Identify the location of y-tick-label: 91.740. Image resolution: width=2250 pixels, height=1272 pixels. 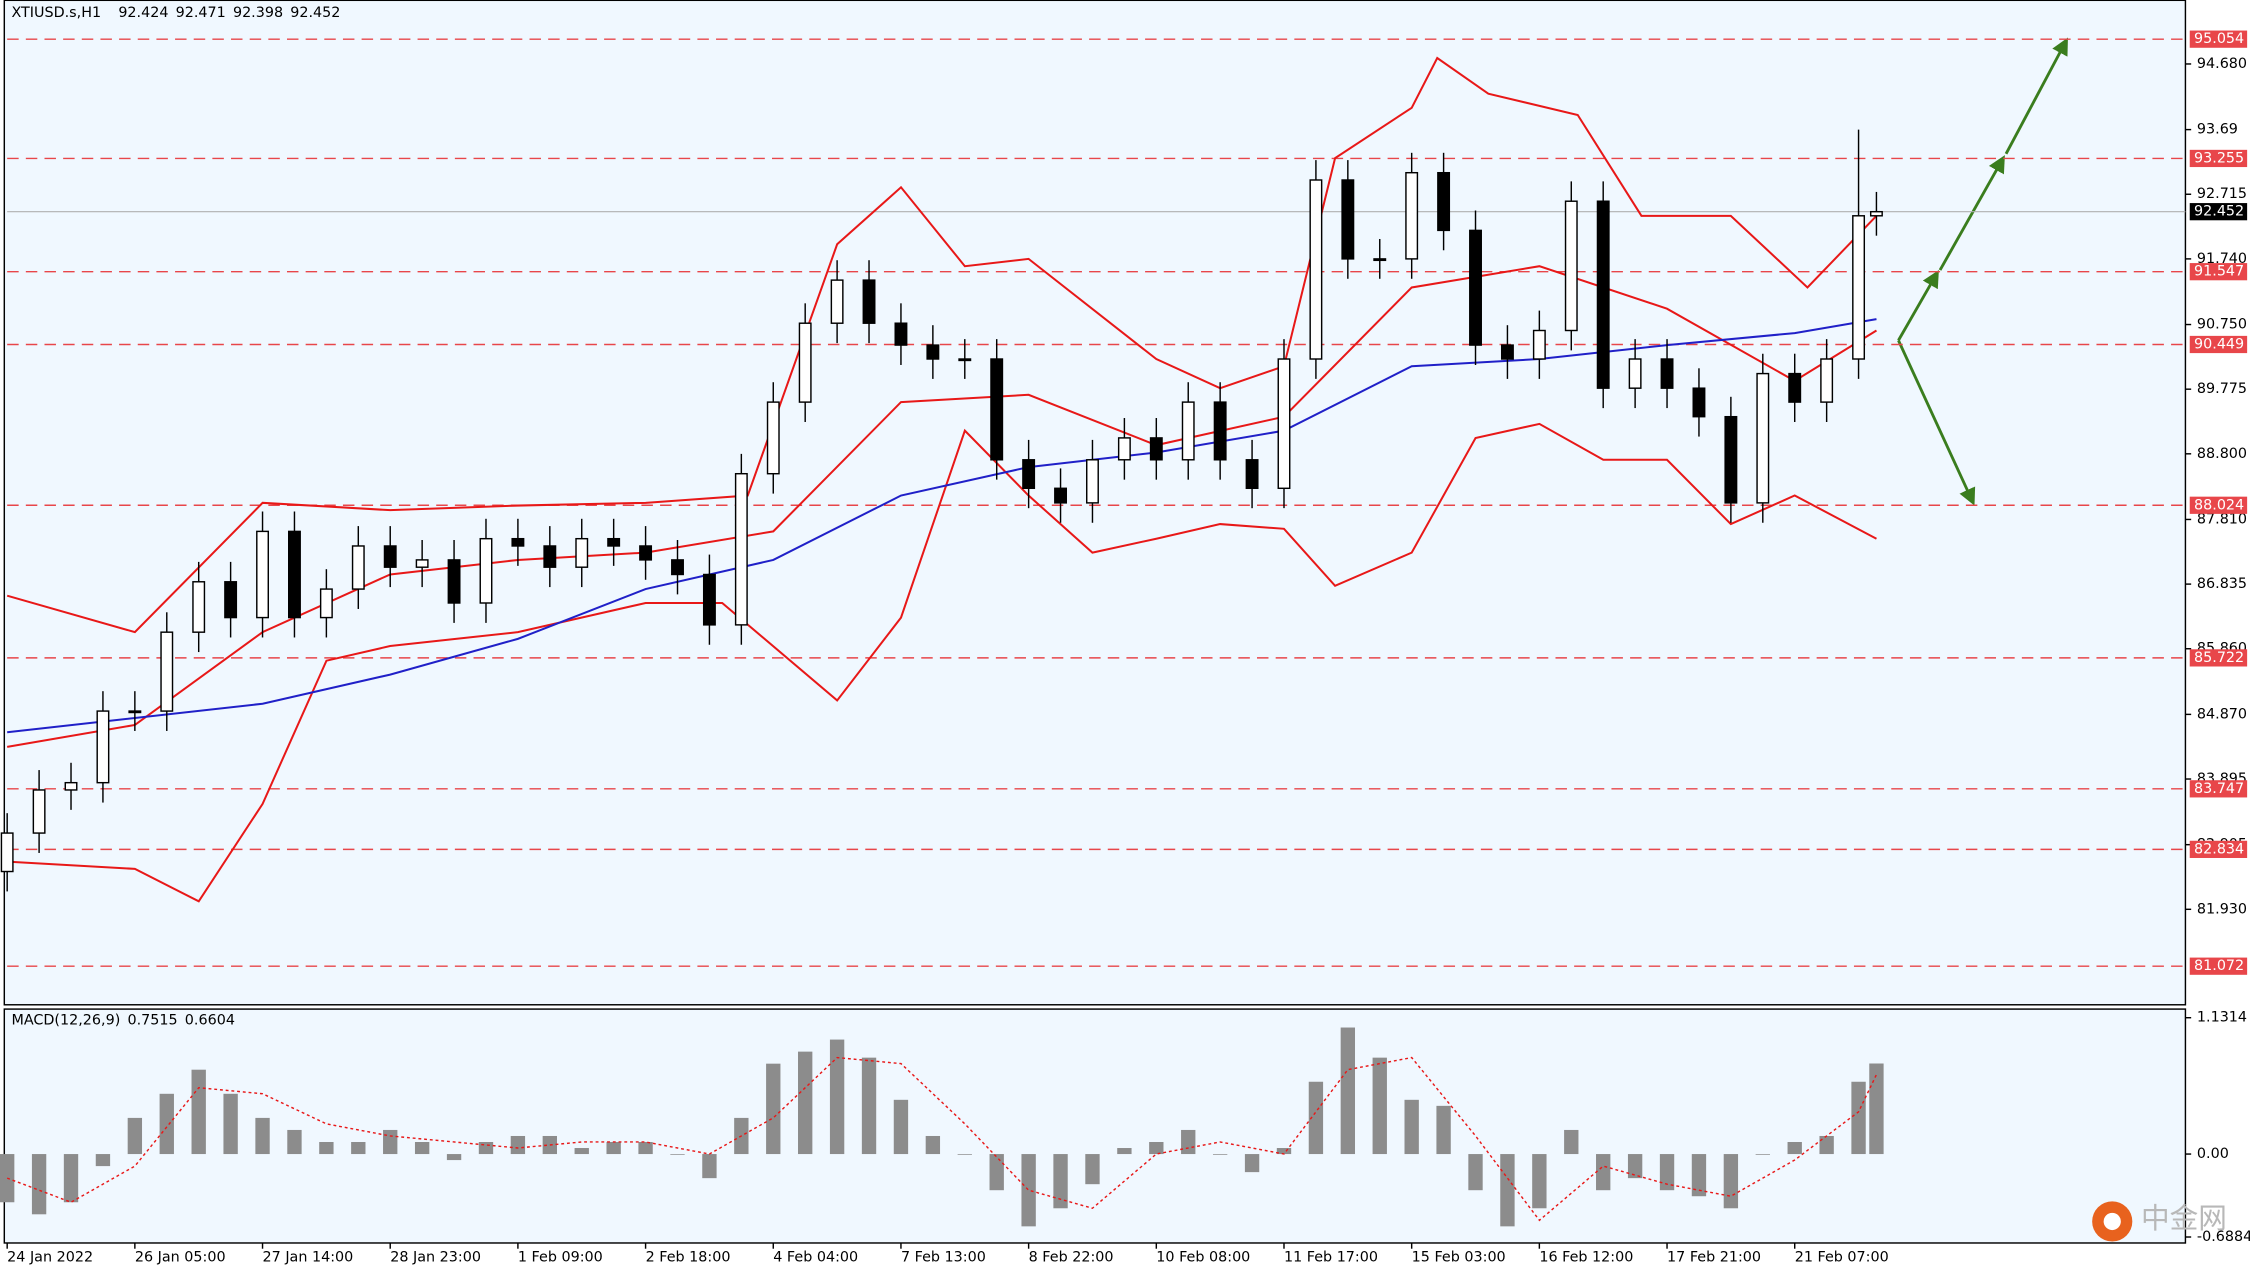
(2222, 259).